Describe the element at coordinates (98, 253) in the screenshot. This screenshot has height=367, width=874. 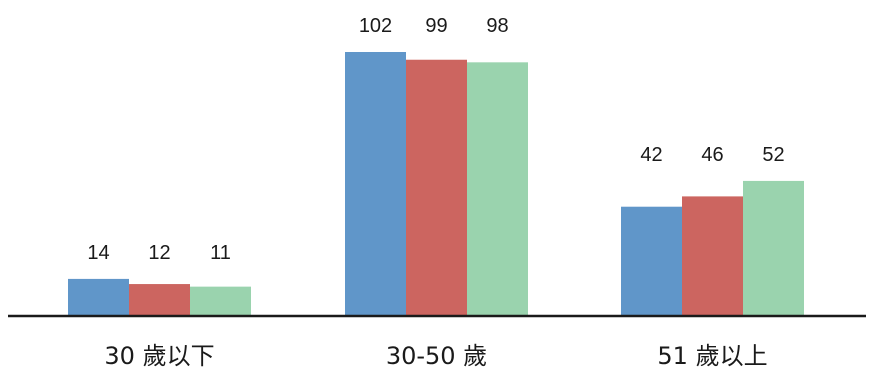
I see `value-label-0-0: 14` at that location.